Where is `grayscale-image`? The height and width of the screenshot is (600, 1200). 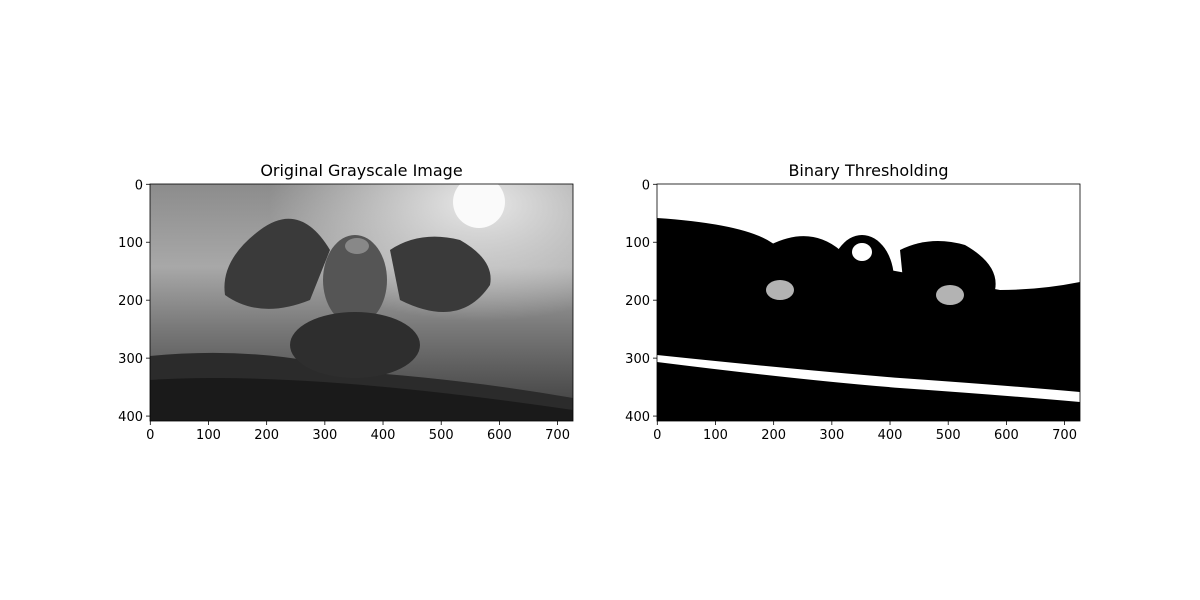
grayscale-image is located at coordinates (361, 302).